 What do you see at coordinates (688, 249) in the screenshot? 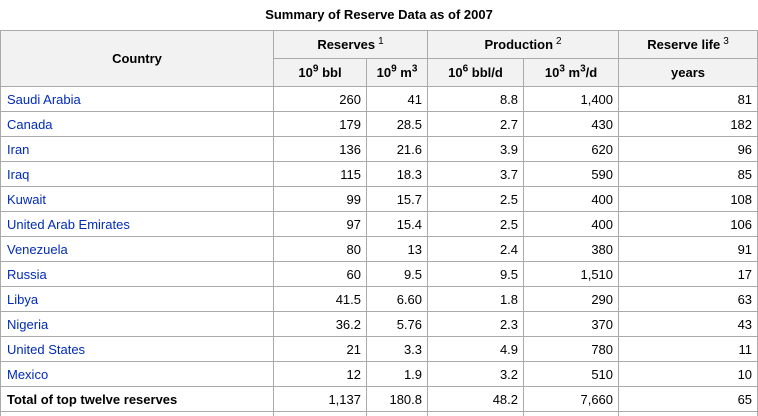
I see `cell-reserve-life-years: 91` at bounding box center [688, 249].